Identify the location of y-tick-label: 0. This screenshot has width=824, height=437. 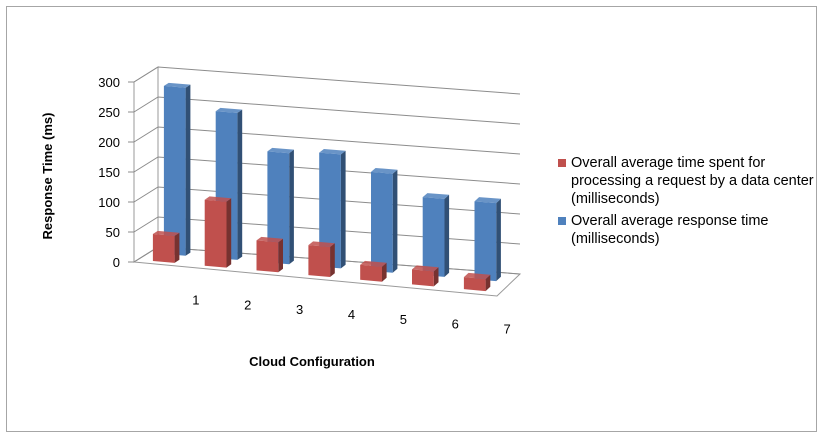
(116, 262).